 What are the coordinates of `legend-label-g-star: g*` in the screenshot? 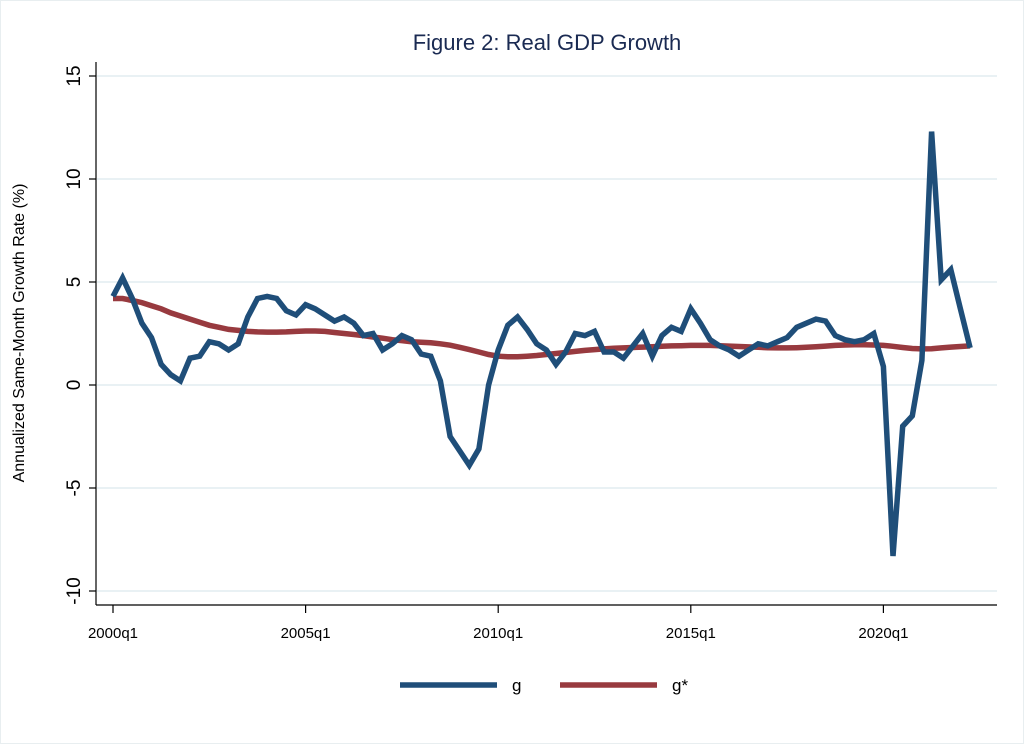 It's located at (680, 685).